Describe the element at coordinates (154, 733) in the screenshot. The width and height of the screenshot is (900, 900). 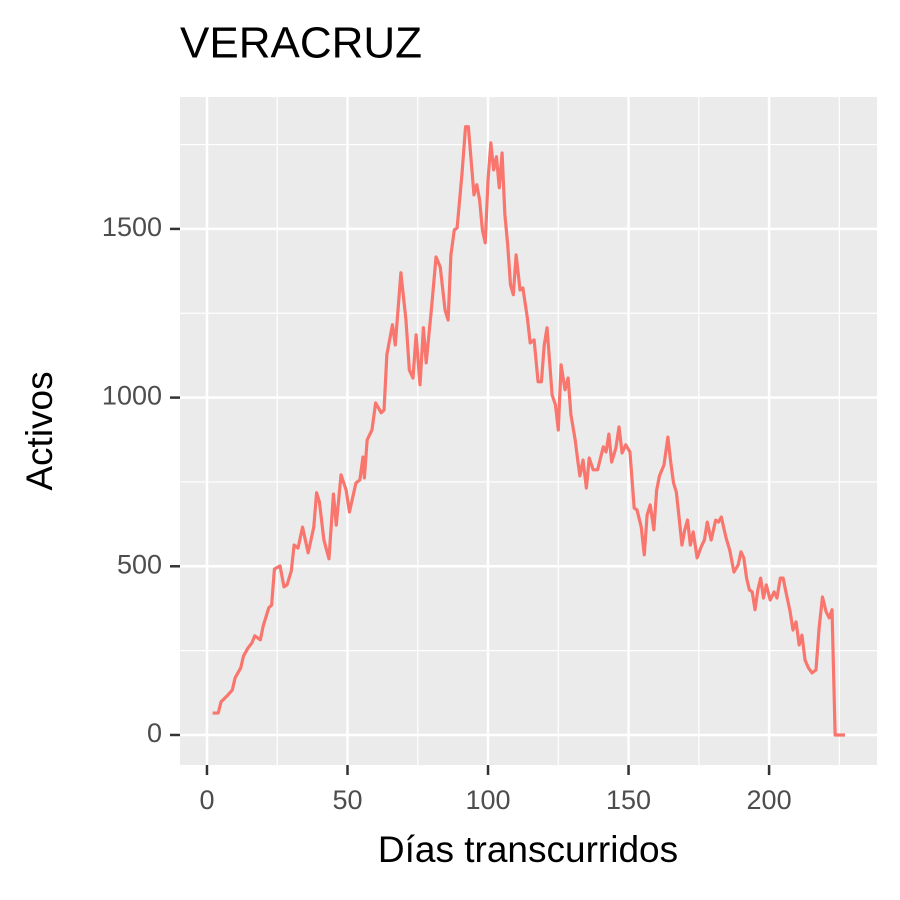
I see `y-tick-label: 0` at that location.